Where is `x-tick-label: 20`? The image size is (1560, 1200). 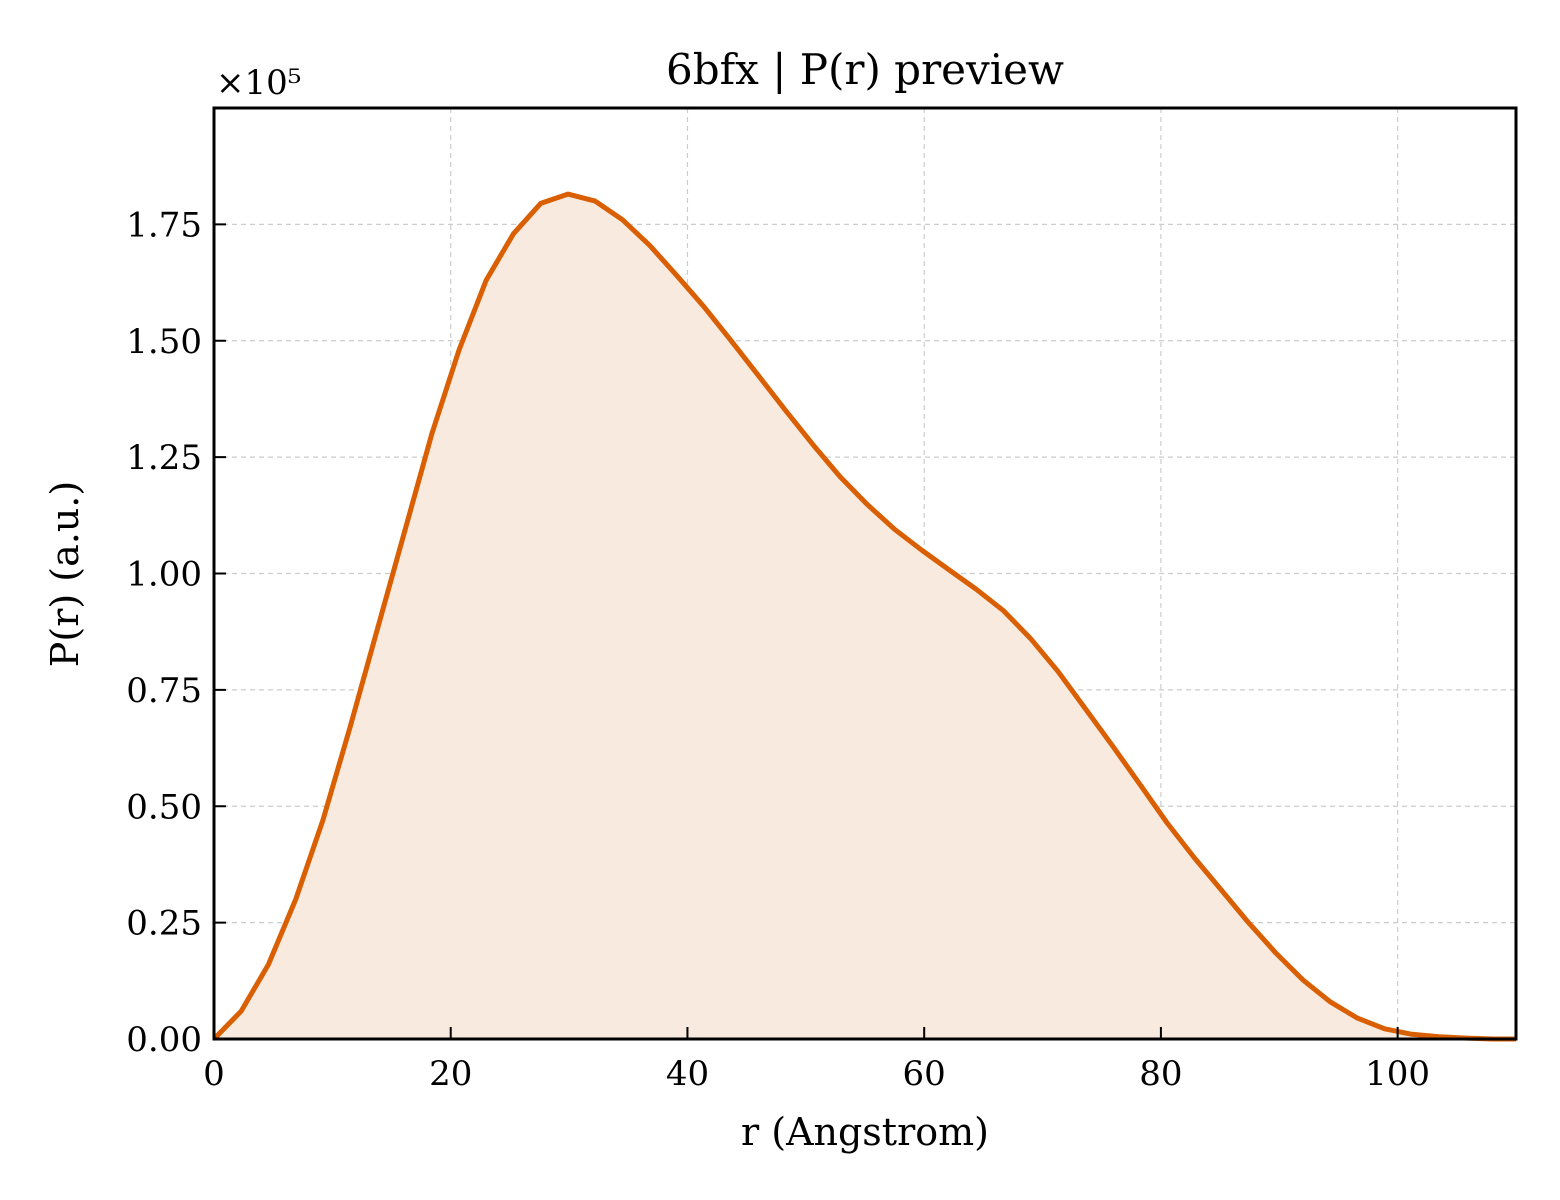
x-tick-label: 20 is located at coordinates (450, 1074).